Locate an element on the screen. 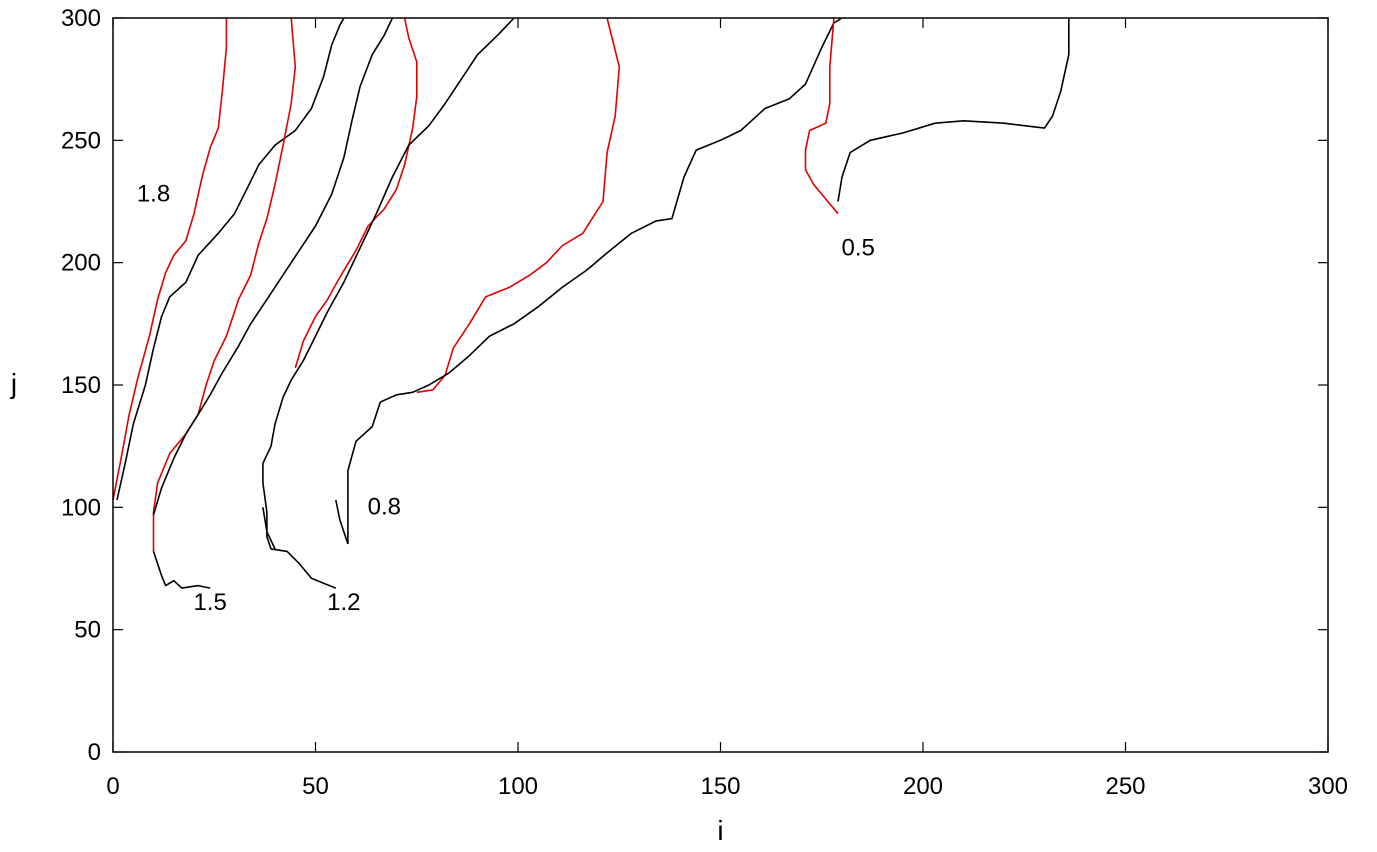  y-tick-label: 250 is located at coordinates (81, 140).